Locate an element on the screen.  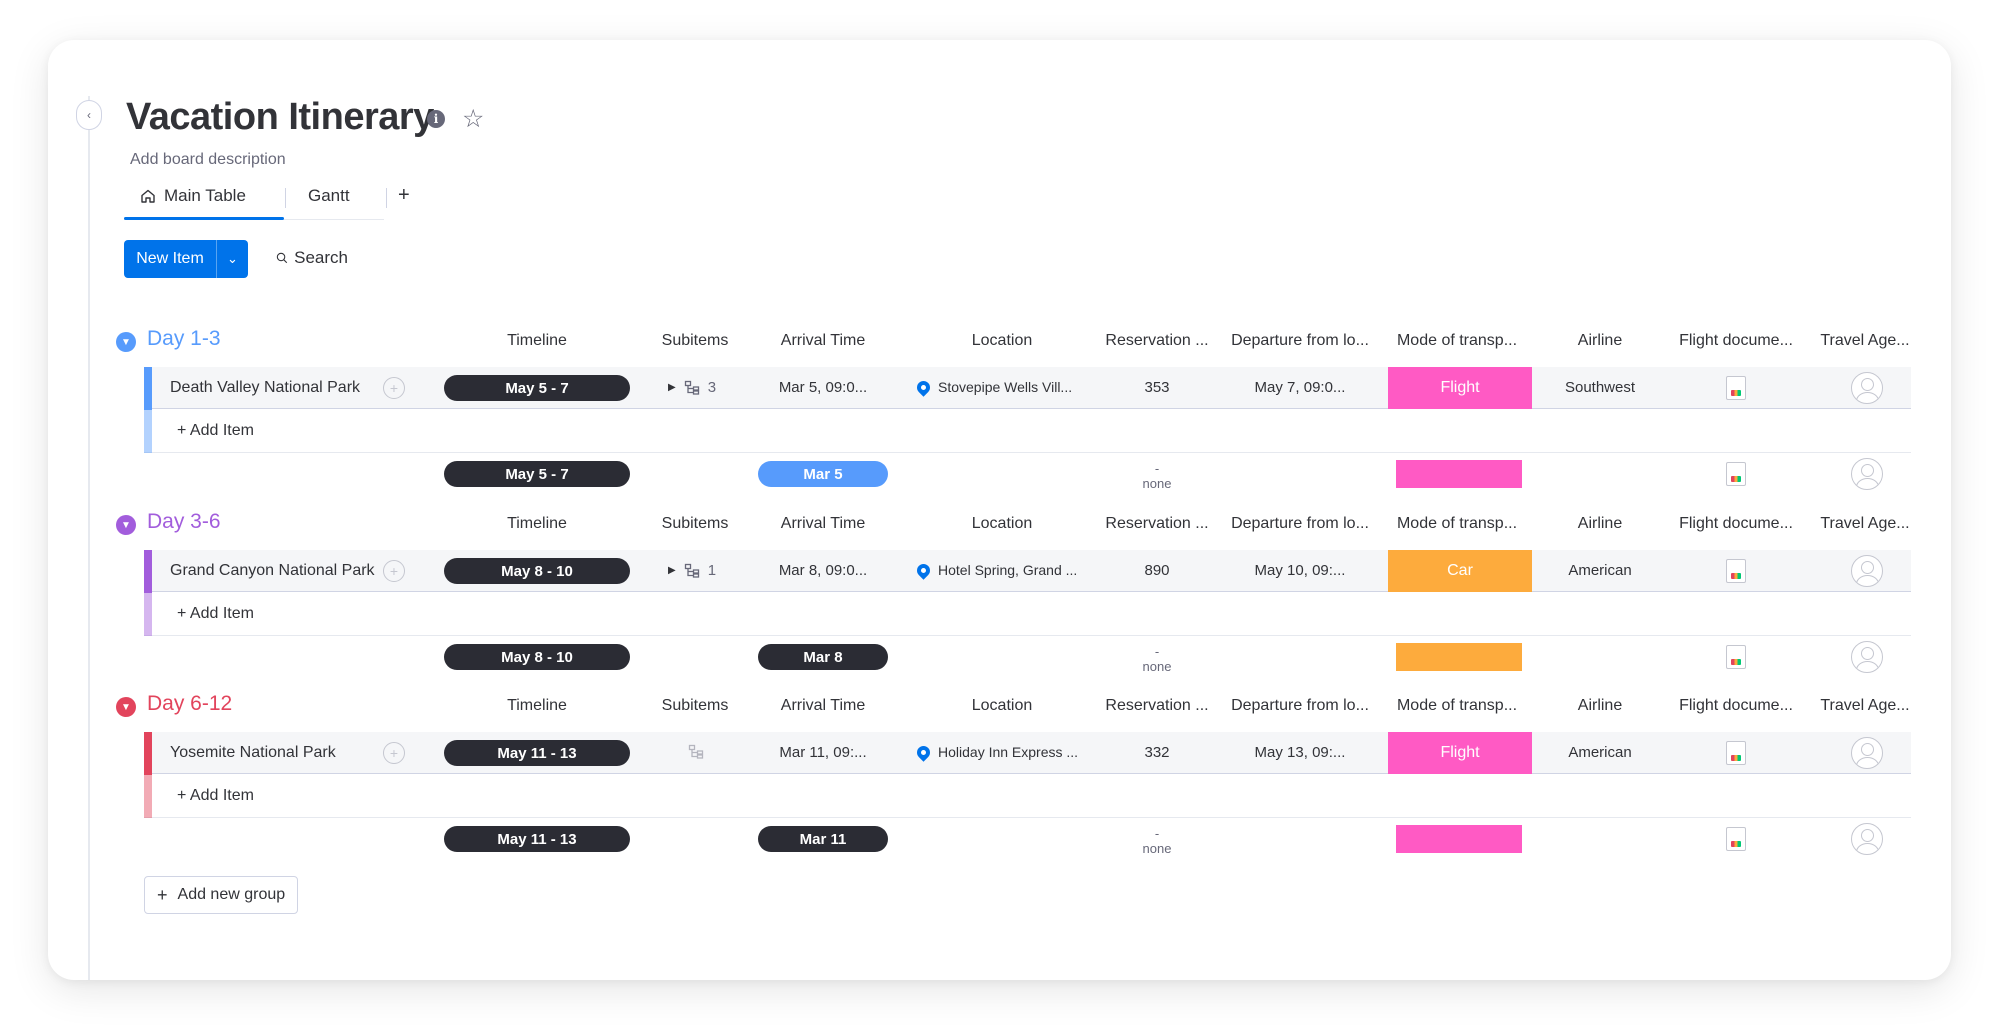
group-title: Day 1-3 is located at coordinates (184, 338).